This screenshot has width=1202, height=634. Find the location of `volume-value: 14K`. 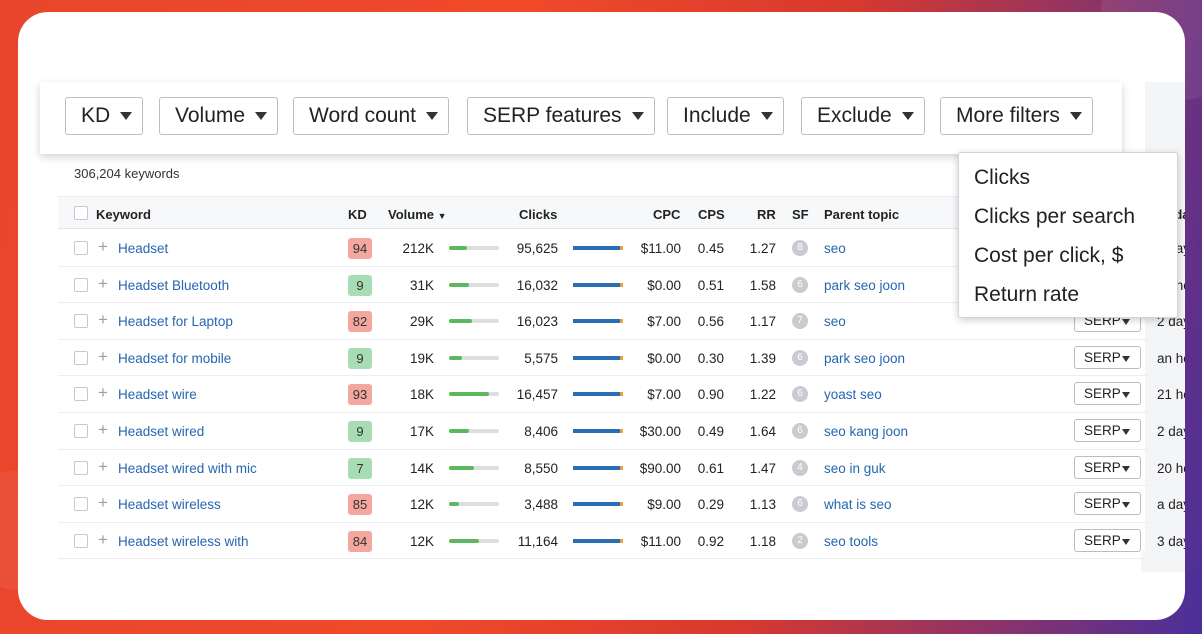

volume-value: 14K is located at coordinates (421, 468).